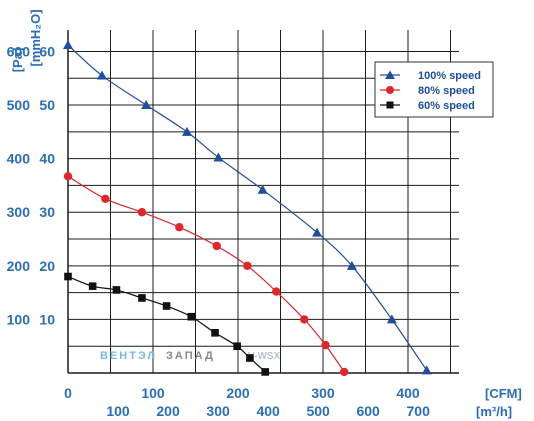 The height and width of the screenshot is (421, 534). Describe the element at coordinates (390, 74) in the screenshot. I see `legend-triangle-icon` at that location.